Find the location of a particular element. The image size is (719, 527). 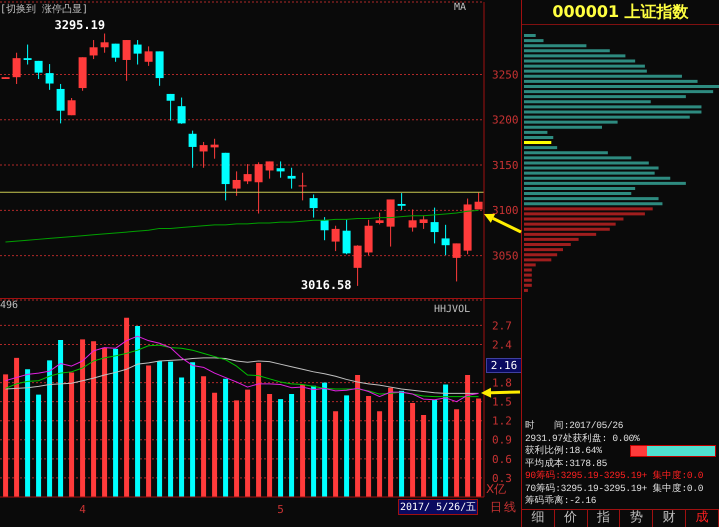

annotation: HHJVOL is located at coordinates (452, 309).